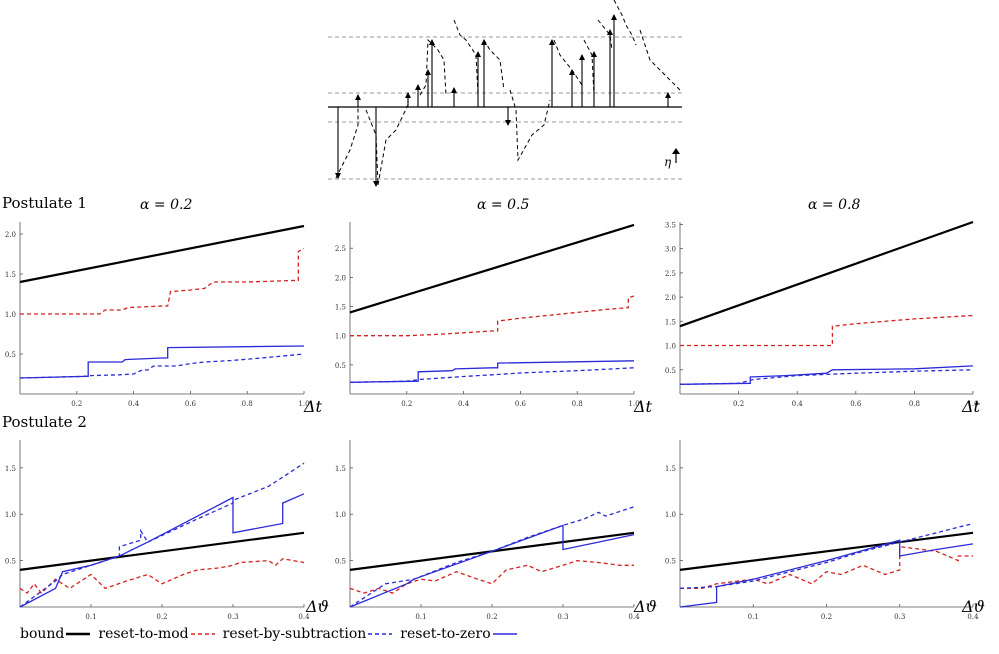  I want to click on spike-arrows, so click(503, 100).